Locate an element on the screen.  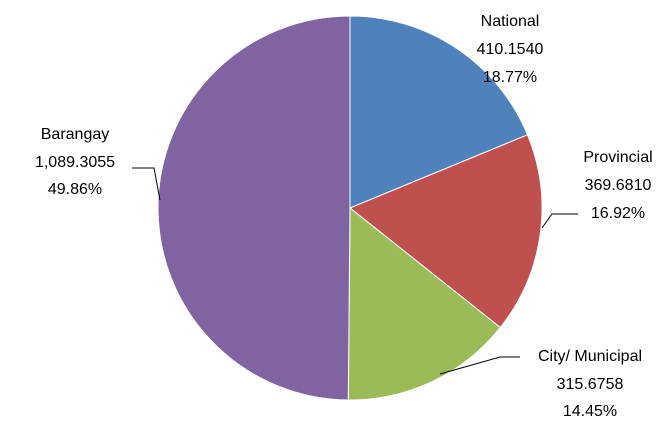
slice-label: Barangay is located at coordinates (75, 134).